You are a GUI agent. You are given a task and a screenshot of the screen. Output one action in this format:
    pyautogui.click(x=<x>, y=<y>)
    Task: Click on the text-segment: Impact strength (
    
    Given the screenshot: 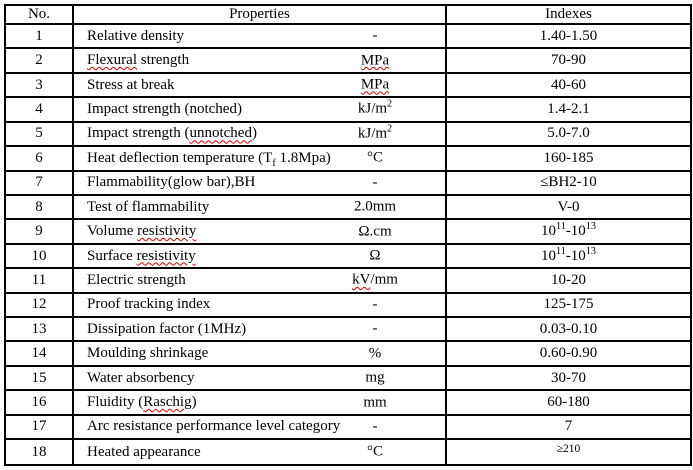 What is the action you would take?
    pyautogui.click(x=138, y=133)
    